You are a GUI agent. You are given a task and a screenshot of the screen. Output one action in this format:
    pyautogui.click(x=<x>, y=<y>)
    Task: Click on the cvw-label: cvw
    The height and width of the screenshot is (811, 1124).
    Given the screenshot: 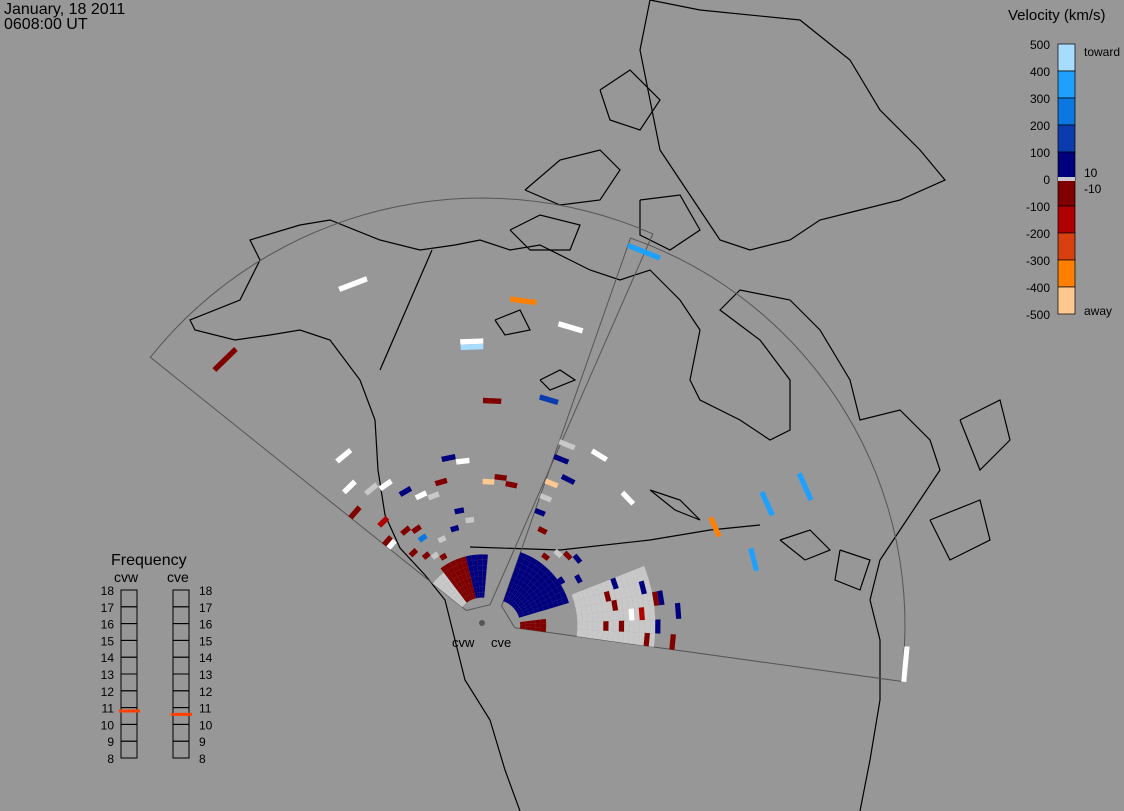 What is the action you would take?
    pyautogui.click(x=463, y=642)
    